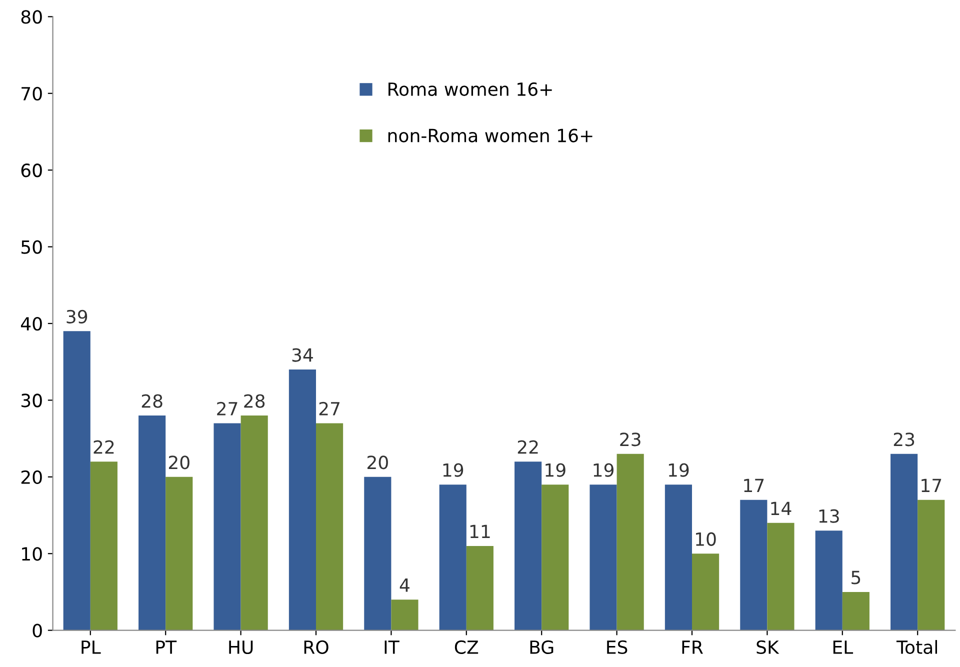 The width and height of the screenshot is (960, 667). I want to click on y-tick-label: 10, so click(32, 554).